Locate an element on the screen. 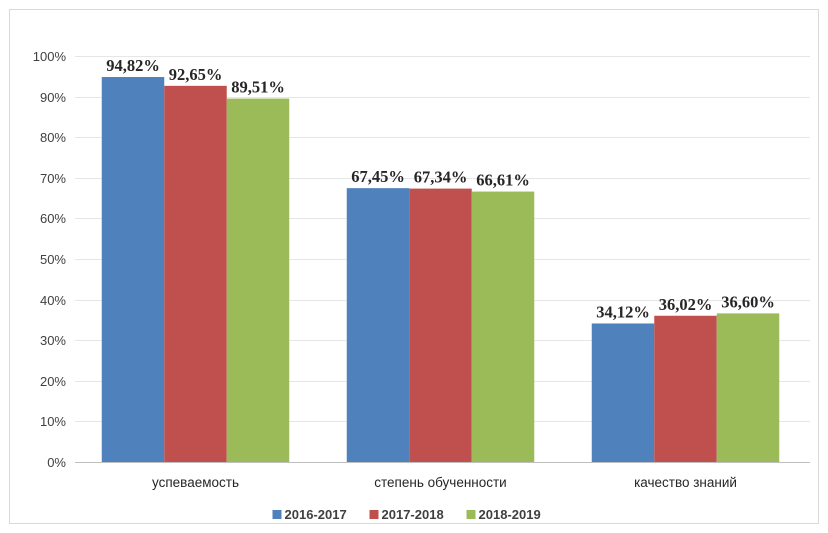 Image resolution: width=828 pixels, height=533 pixels. y-tick-label: 60% is located at coordinates (53, 218).